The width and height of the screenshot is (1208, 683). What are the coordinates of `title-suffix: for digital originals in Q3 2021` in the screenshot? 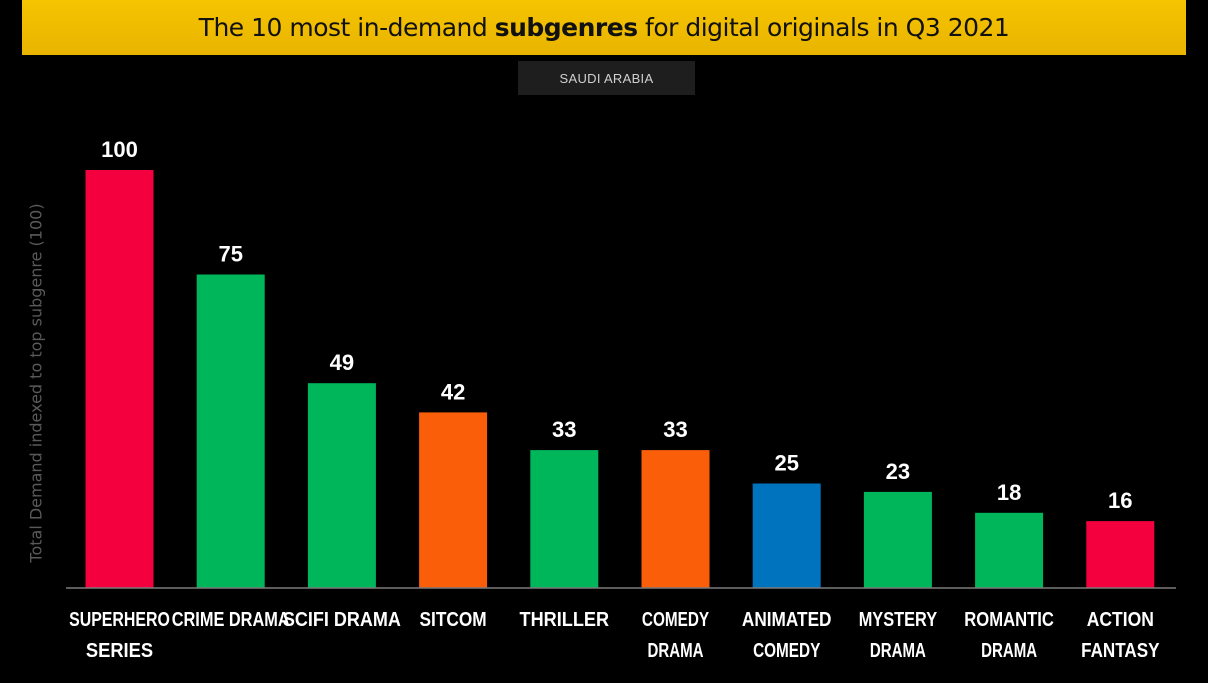 It's located at (823, 27).